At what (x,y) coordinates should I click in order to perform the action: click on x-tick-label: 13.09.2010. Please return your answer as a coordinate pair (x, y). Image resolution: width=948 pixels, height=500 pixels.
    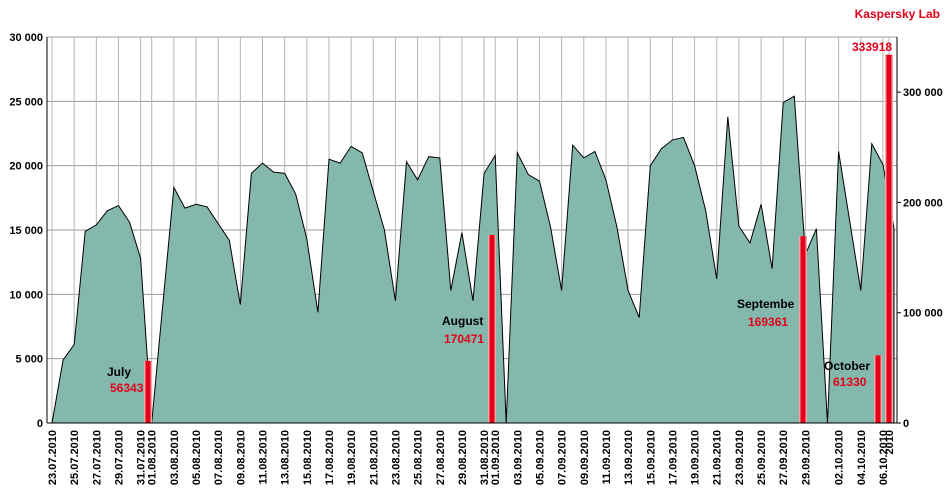
    Looking at the image, I should click on (629, 457).